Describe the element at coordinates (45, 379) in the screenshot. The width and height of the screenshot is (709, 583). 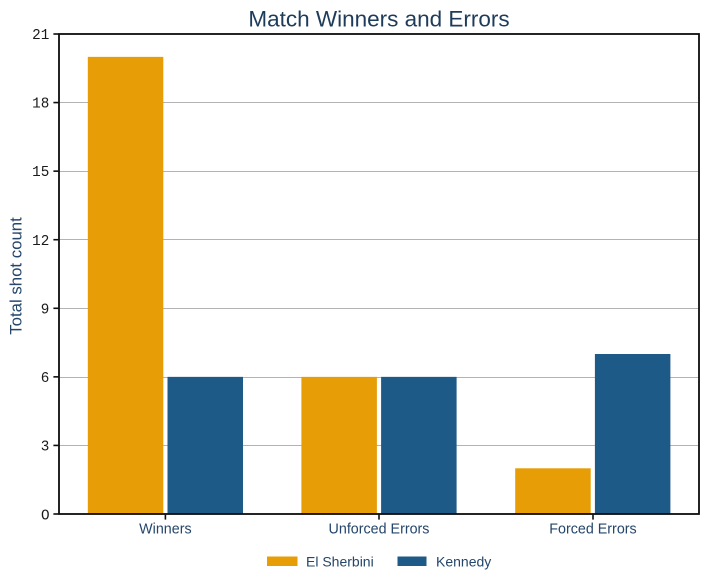
I see `svg-text: 6` at that location.